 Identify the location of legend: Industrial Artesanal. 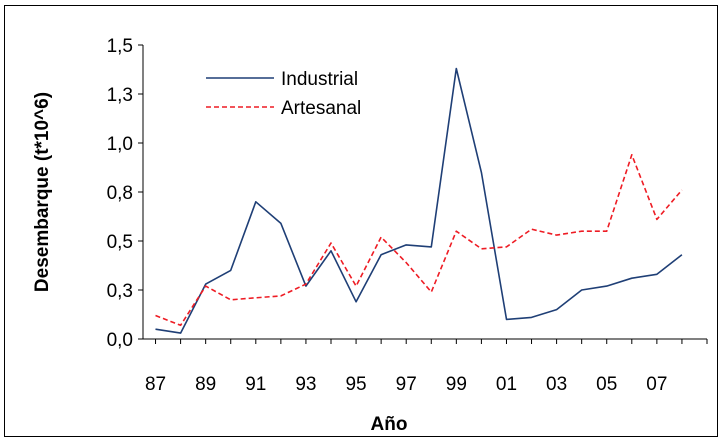
(283, 94).